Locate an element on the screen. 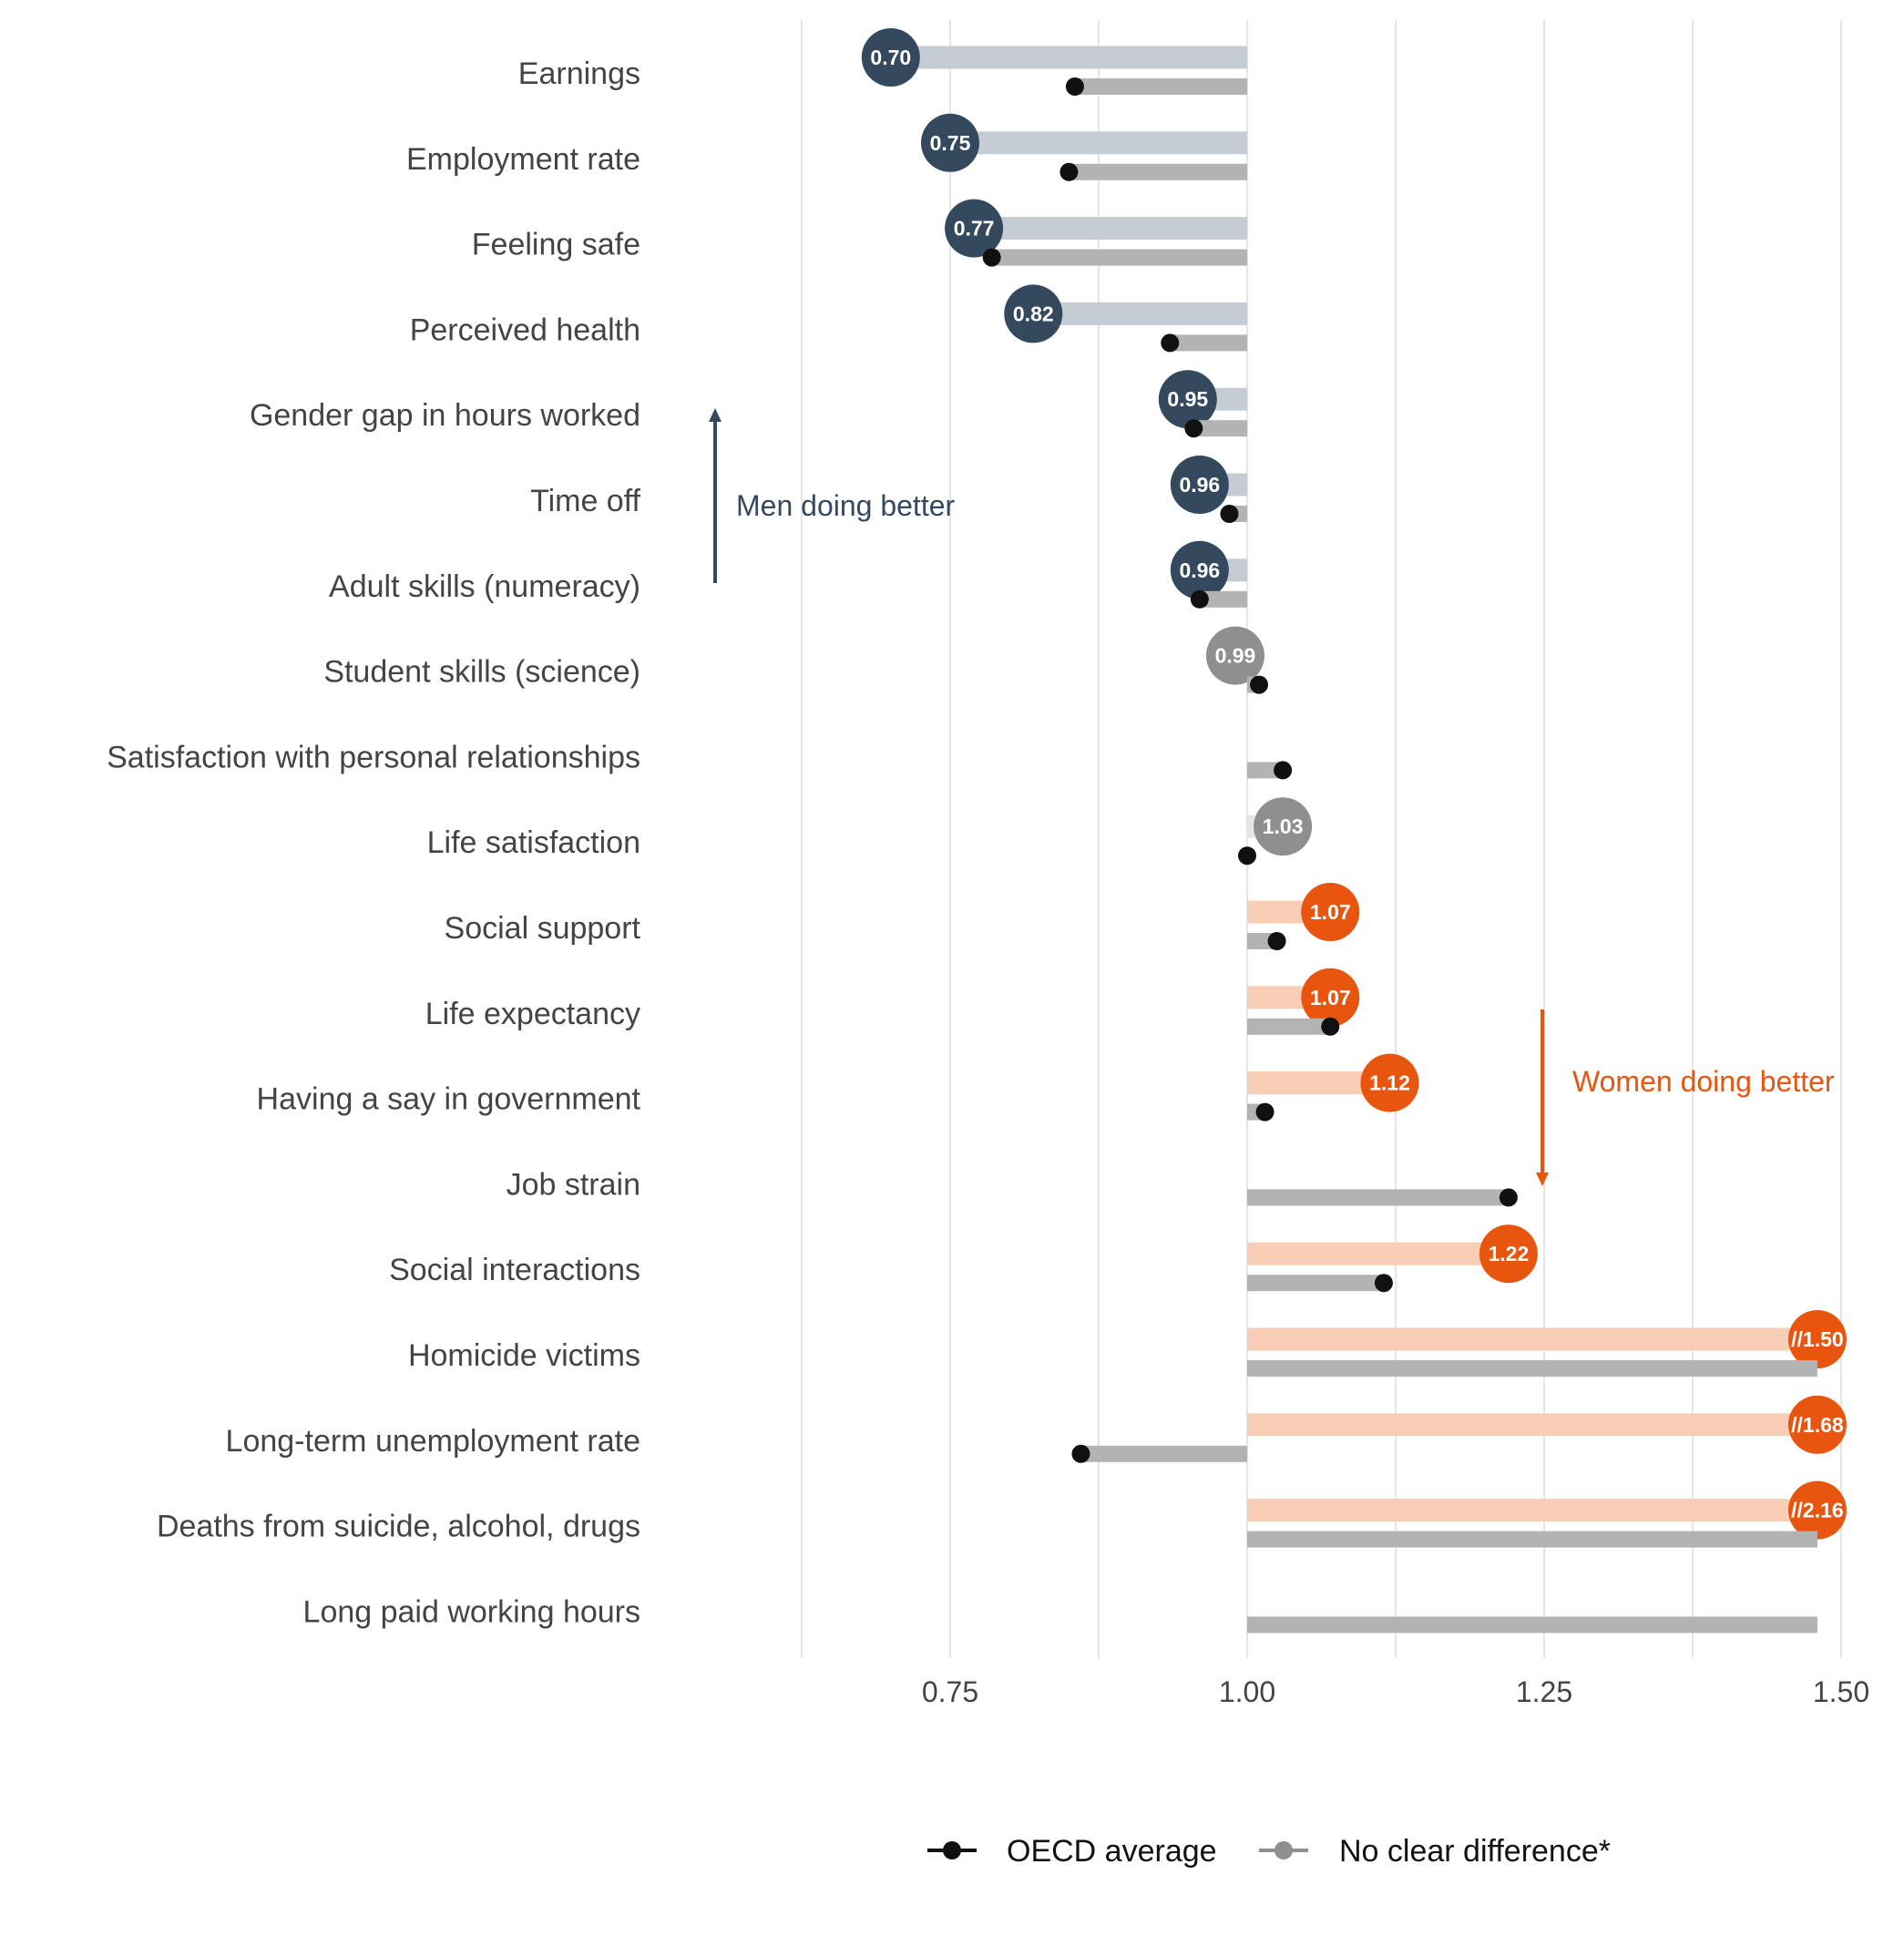  category-label: Homicide victims is located at coordinates (524, 1356).